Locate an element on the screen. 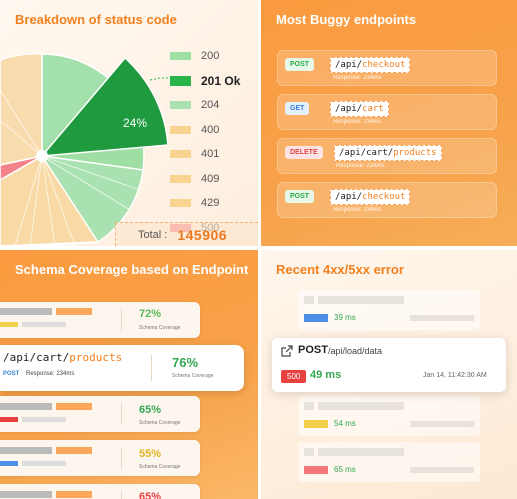 The width and height of the screenshot is (517, 499). legend-item: 429 is located at coordinates (205, 203).